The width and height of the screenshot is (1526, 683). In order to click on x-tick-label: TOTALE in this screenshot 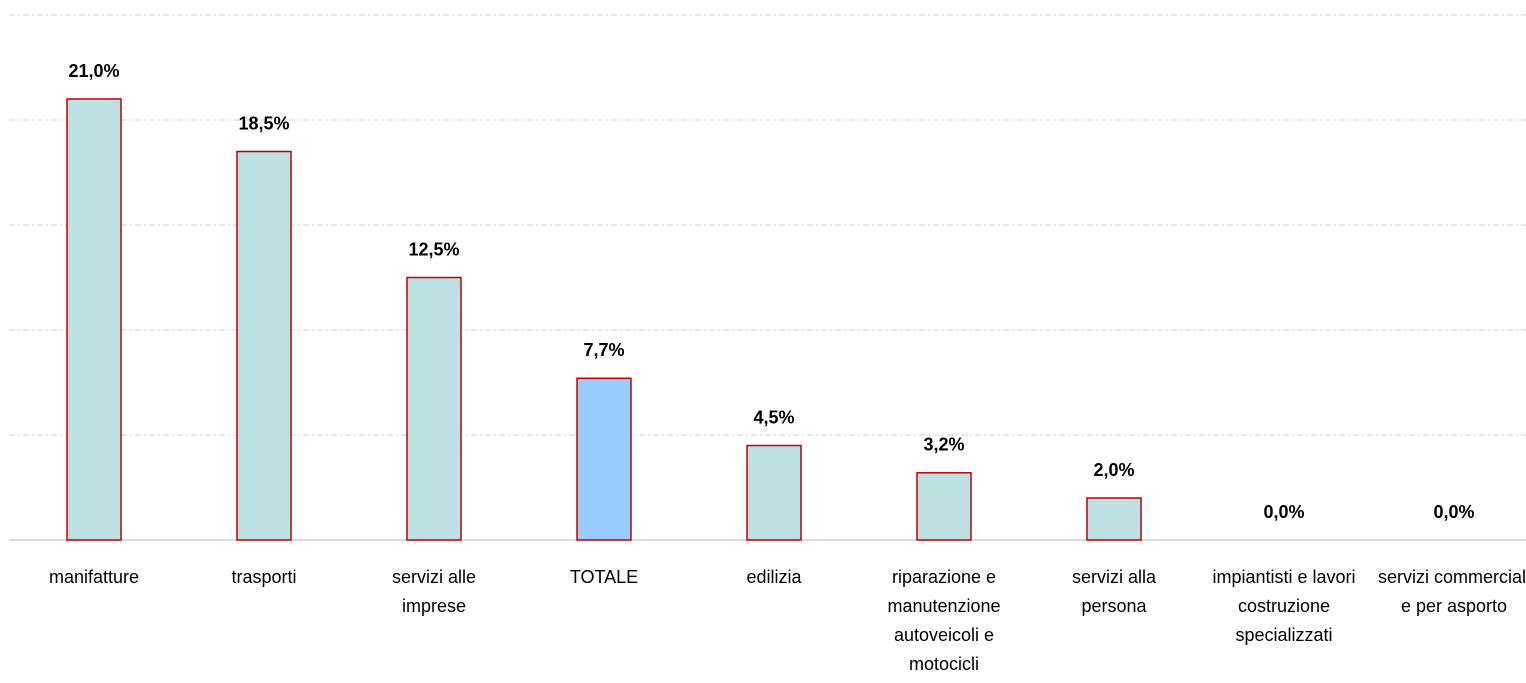, I will do `click(604, 577)`.